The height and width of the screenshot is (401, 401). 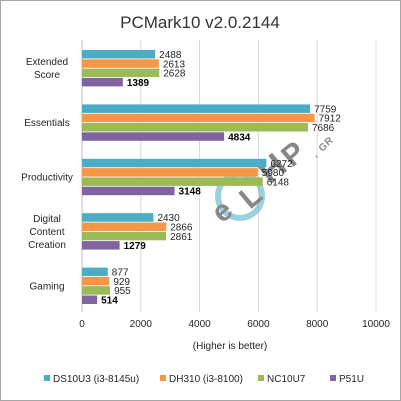 I want to click on x-tick-label: 2000, so click(x=141, y=324).